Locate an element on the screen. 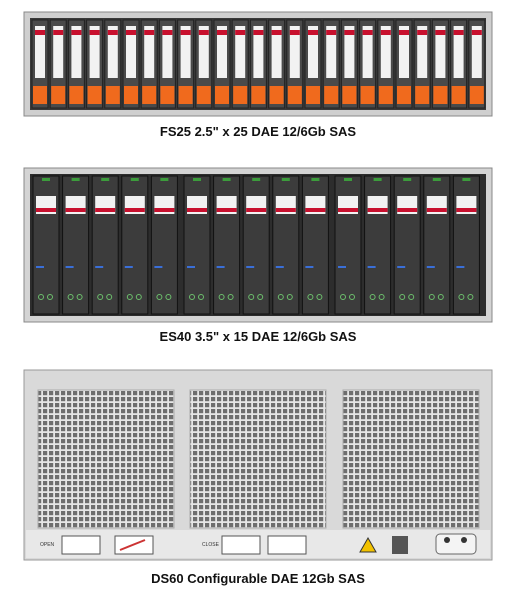 This screenshot has height=600, width=517. caption: FS25 2.5" x 25 DAE 12/6Gb SAS is located at coordinates (258, 131).